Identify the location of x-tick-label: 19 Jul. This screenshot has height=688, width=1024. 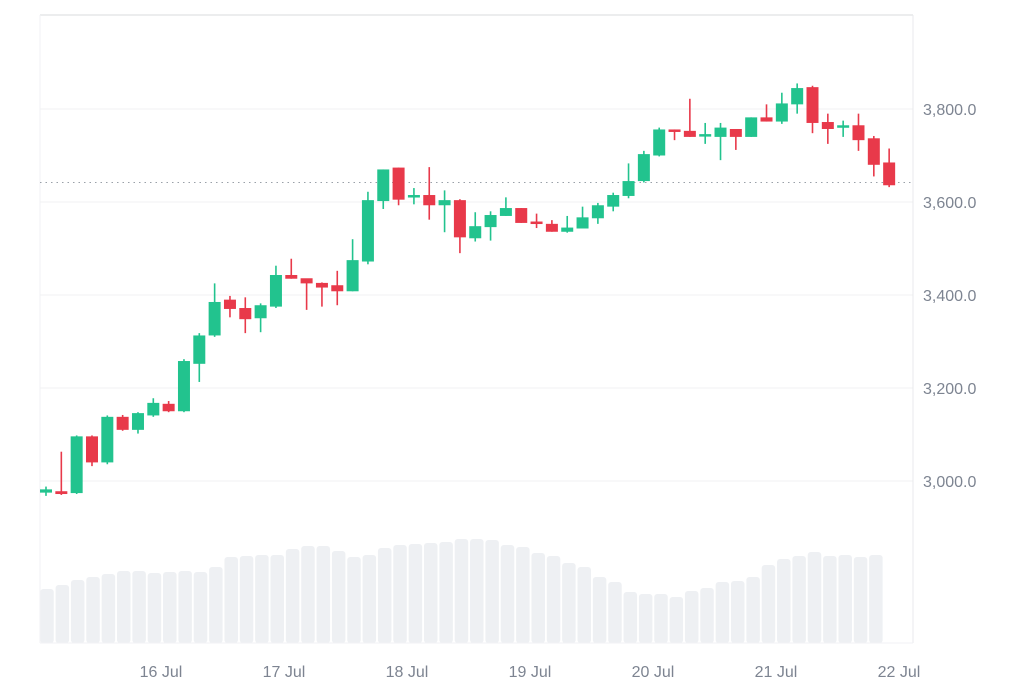
(530, 672).